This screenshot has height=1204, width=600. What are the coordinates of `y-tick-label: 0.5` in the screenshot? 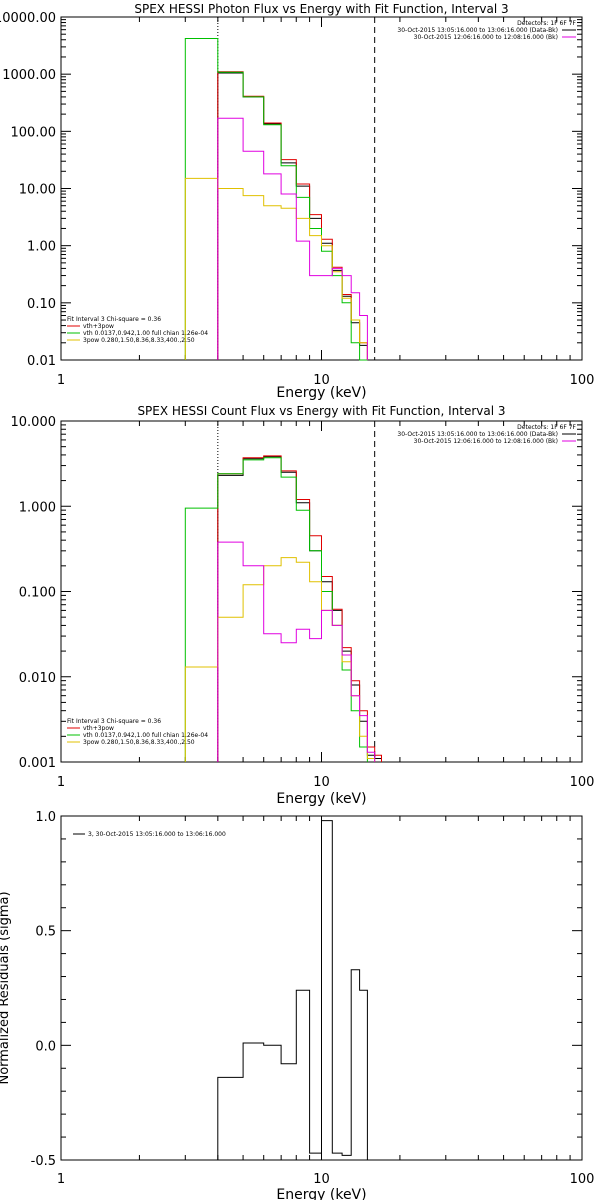 It's located at (45, 932).